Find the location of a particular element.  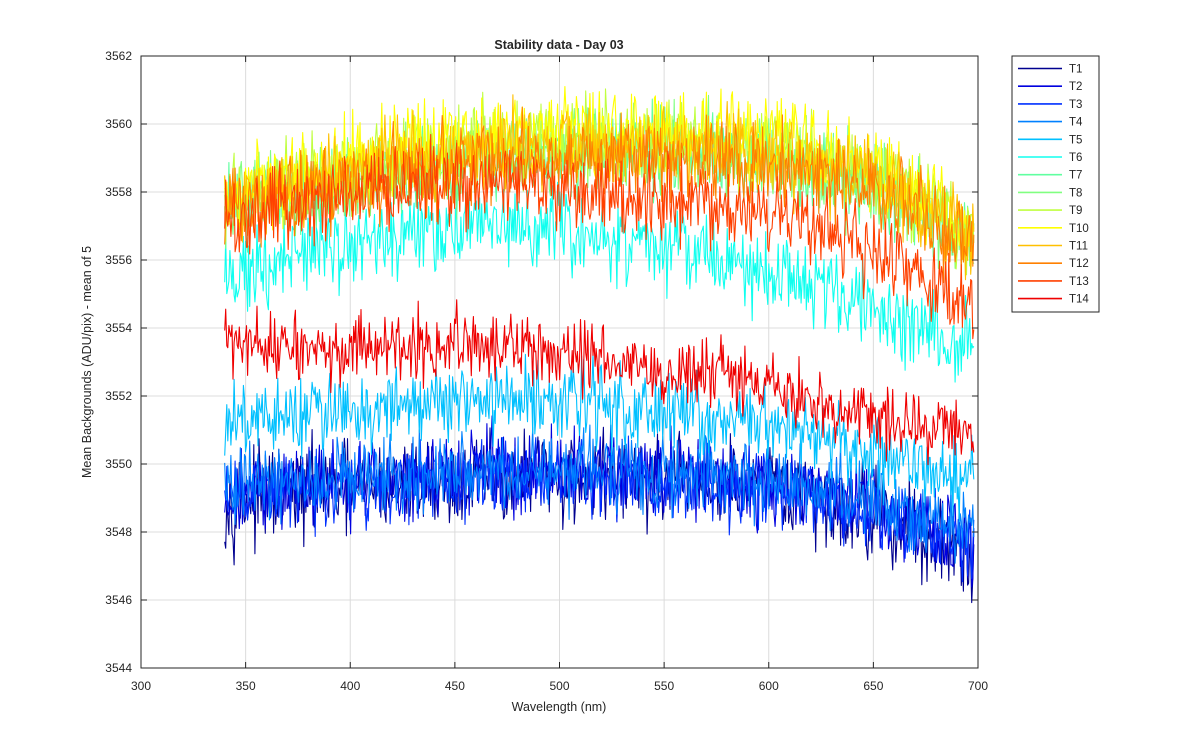

legend-label-t13: T13 is located at coordinates (1079, 282).